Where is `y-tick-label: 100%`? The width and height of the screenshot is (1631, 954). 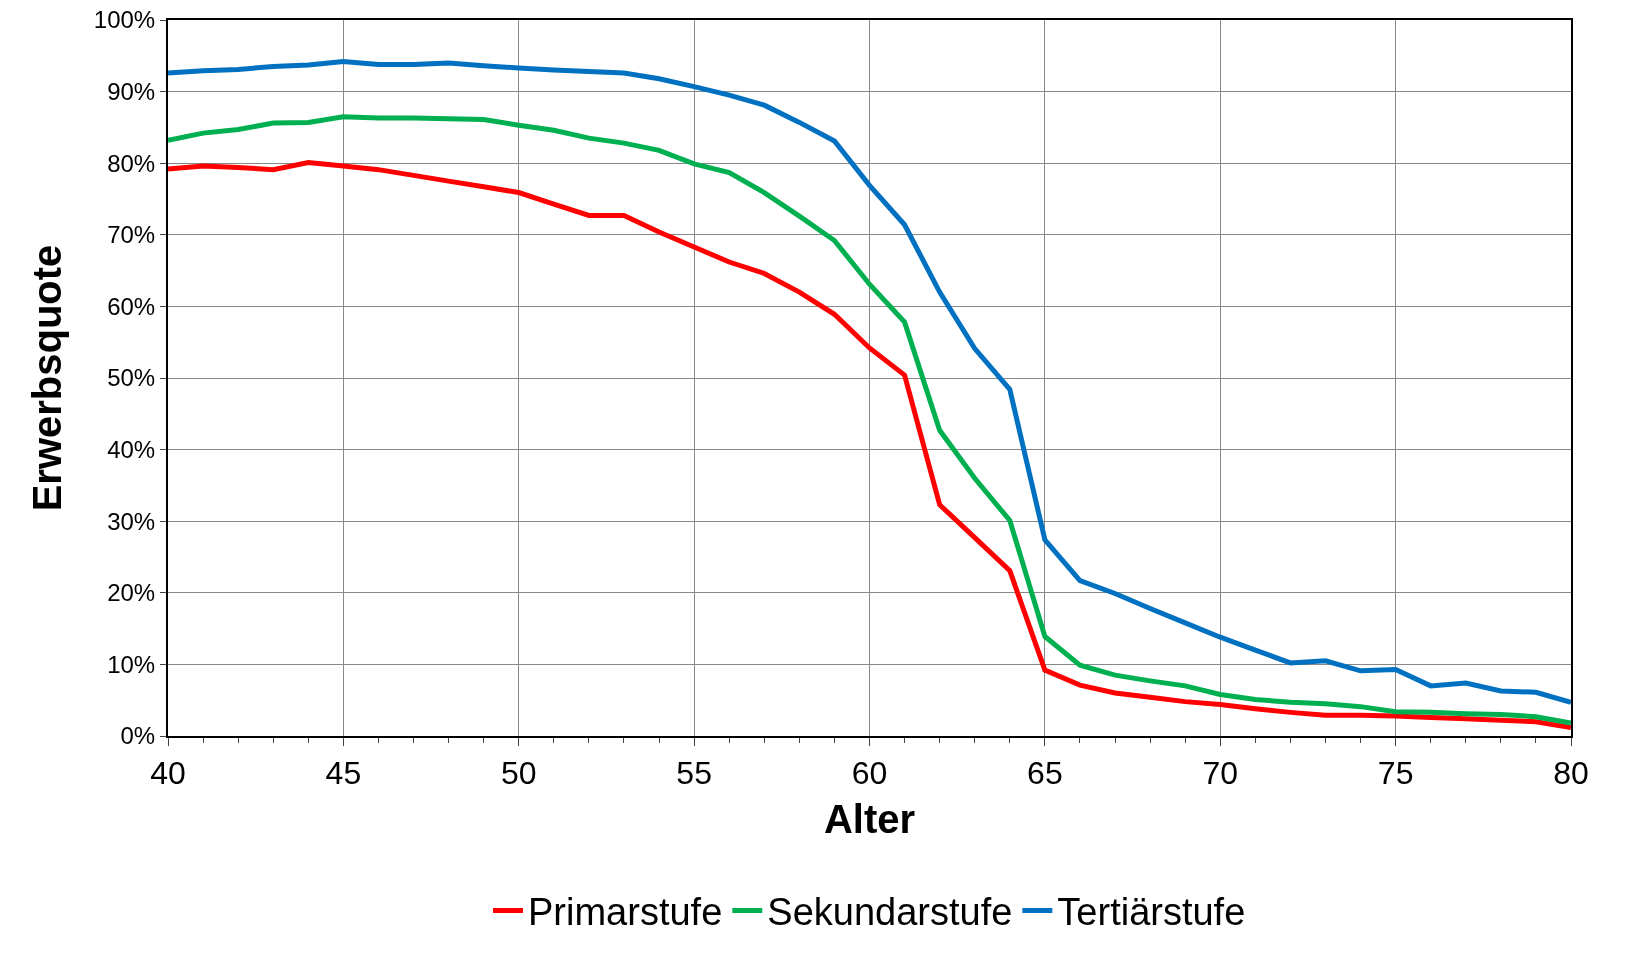
y-tick-label: 100% is located at coordinates (124, 20).